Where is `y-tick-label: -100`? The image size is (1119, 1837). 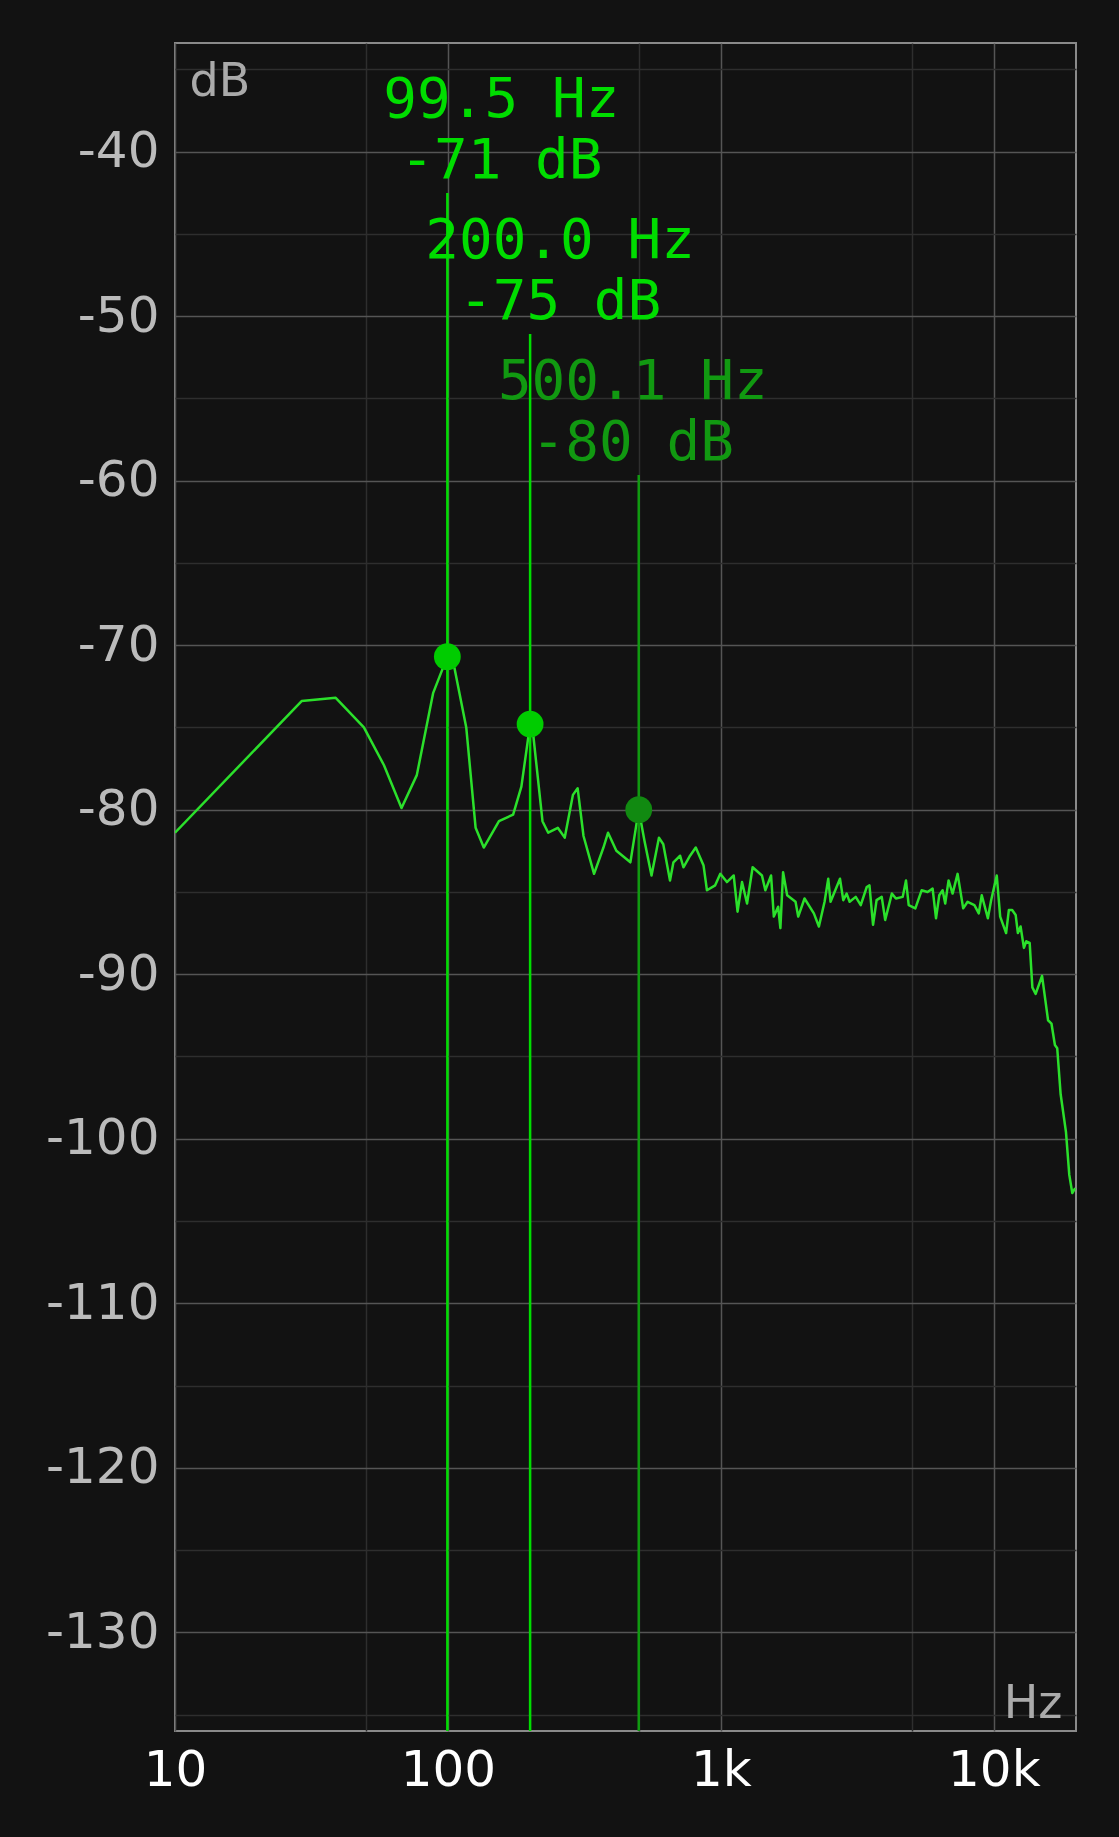 y-tick-label: -100 is located at coordinates (103, 1137).